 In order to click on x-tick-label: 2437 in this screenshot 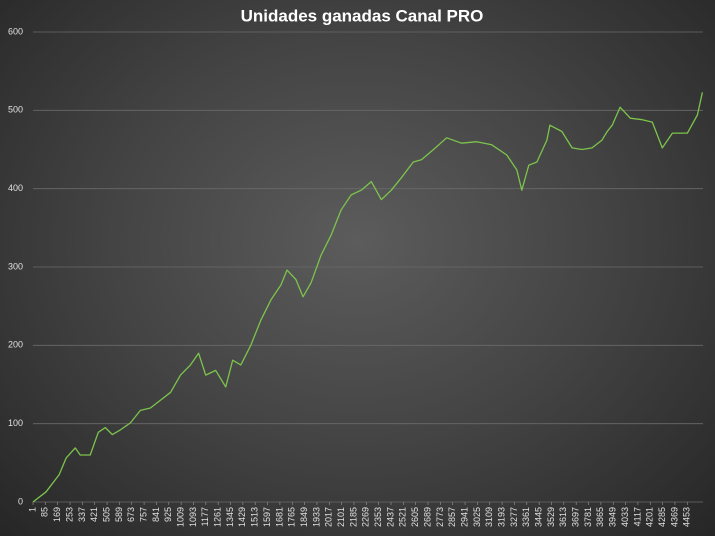, I will do `click(390, 517)`.